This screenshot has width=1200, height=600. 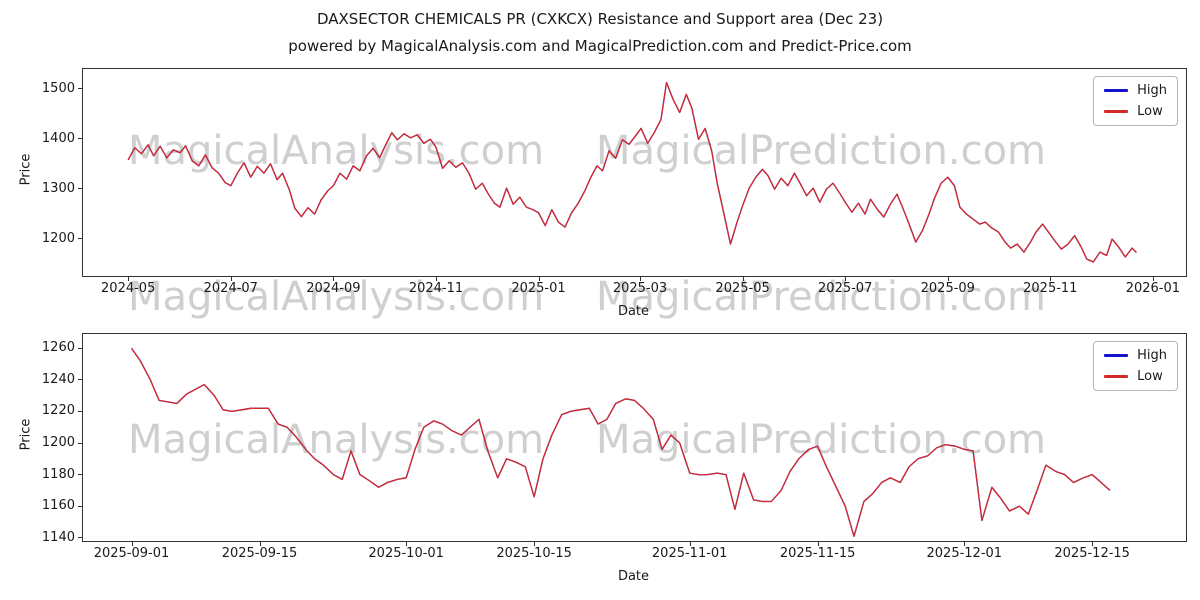 What do you see at coordinates (1050, 288) in the screenshot?
I see `x-tick-label: 2025-11` at bounding box center [1050, 288].